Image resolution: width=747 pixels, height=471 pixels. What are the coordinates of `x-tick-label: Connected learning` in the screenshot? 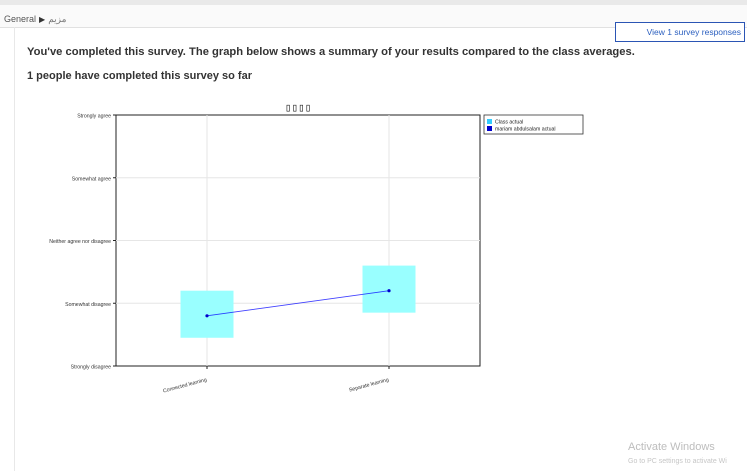 It's located at (184, 385).